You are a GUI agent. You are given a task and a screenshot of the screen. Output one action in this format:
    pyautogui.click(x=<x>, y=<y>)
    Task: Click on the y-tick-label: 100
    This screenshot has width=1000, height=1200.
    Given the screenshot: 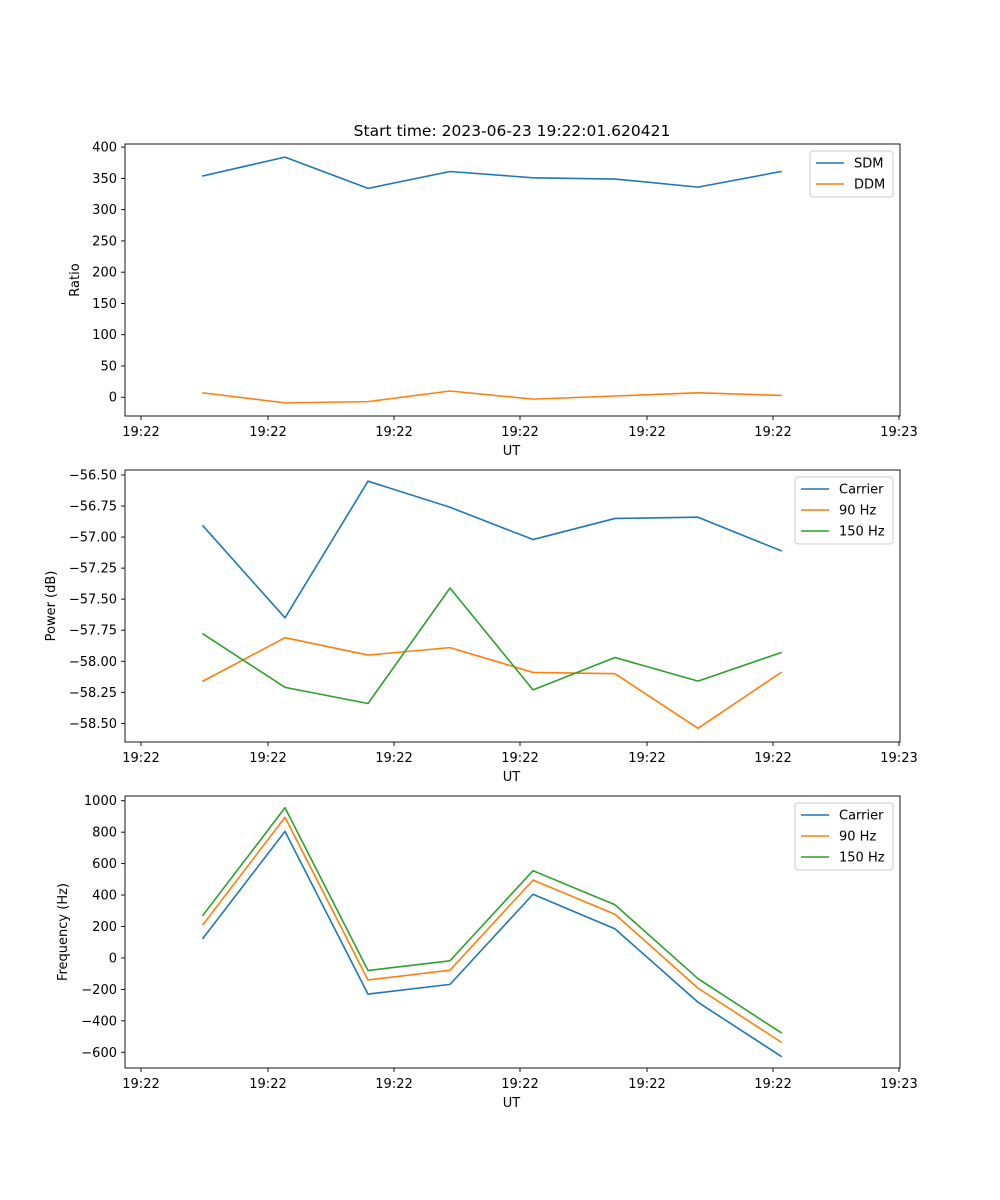 What is the action you would take?
    pyautogui.click(x=104, y=335)
    